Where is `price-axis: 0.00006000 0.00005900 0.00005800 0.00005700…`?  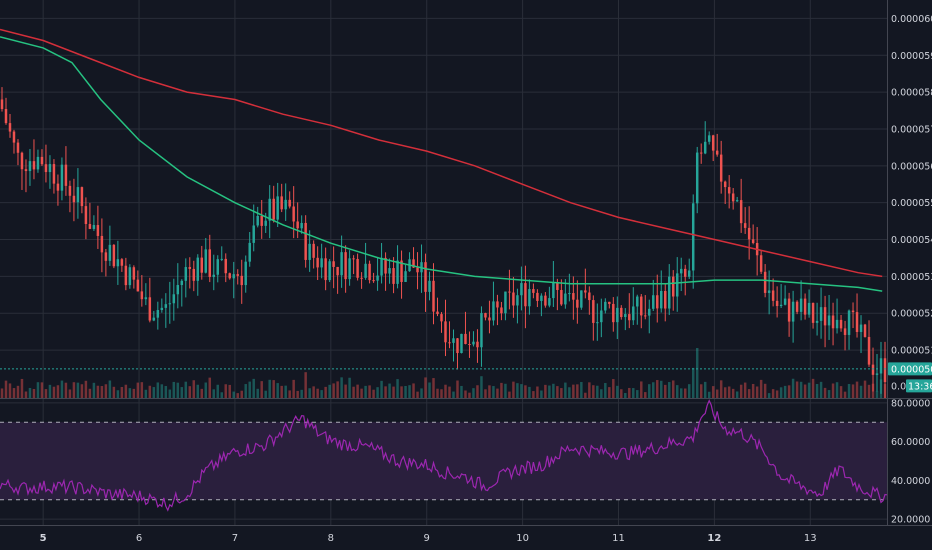 price-axis: 0.00006000 0.00005900 0.00005800 0.00005700… is located at coordinates (911, 185).